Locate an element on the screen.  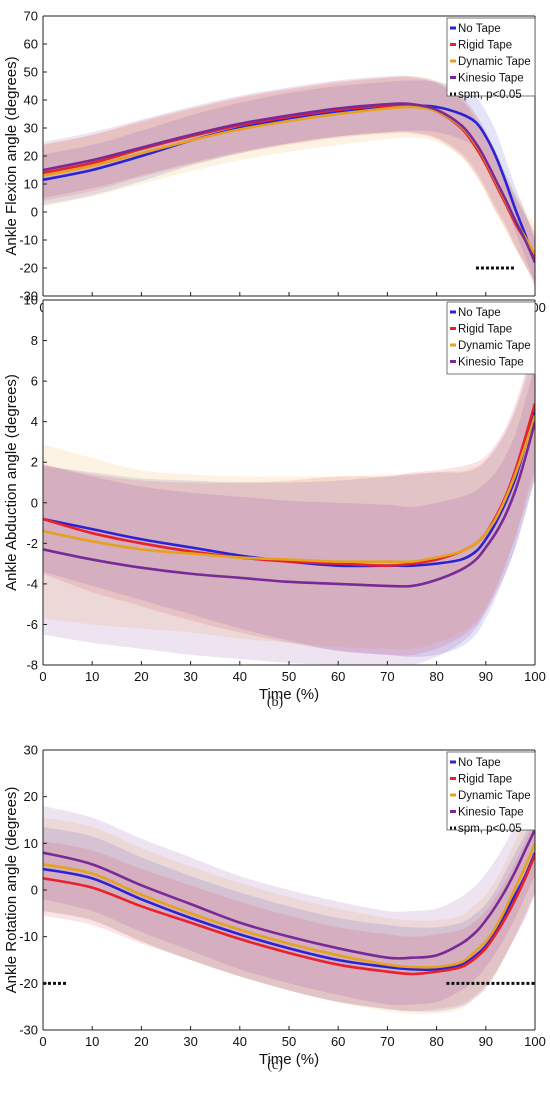
y-tick-label: -2 is located at coordinates (32, 543).